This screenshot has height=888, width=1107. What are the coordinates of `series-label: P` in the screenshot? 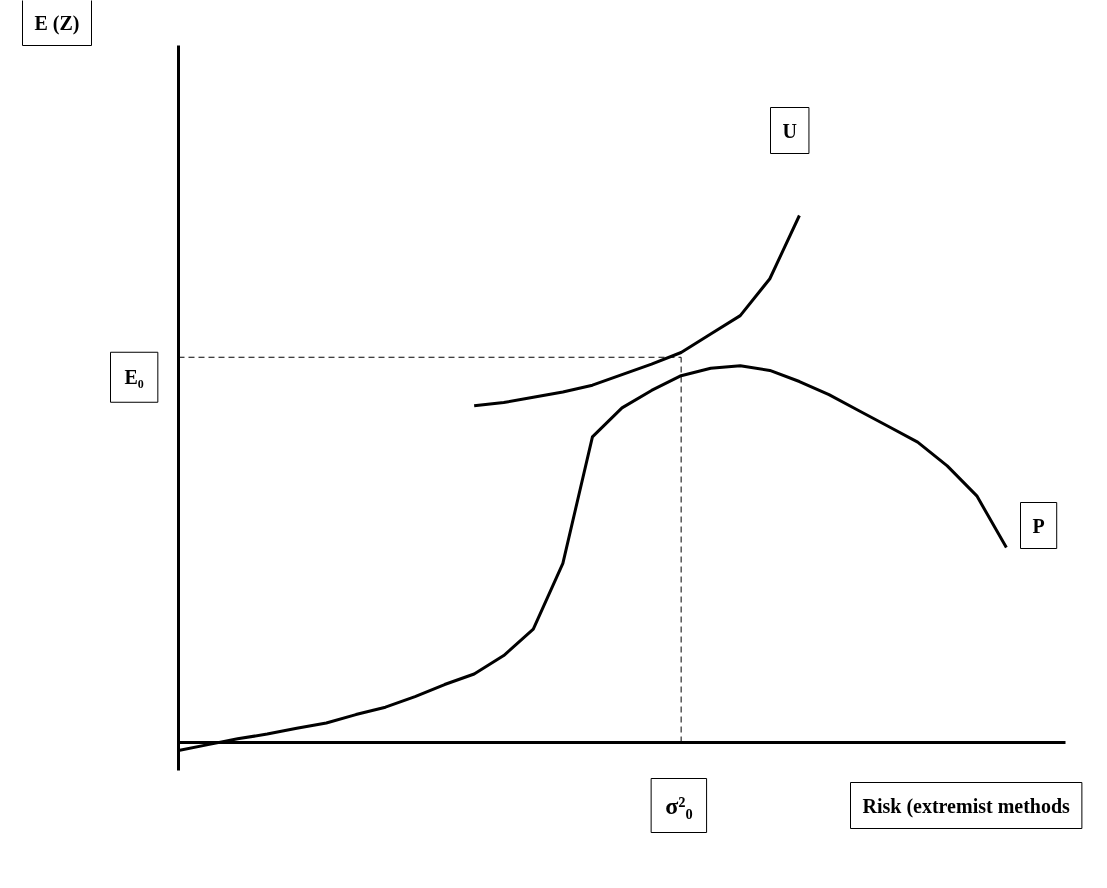 It's located at (1038, 525).